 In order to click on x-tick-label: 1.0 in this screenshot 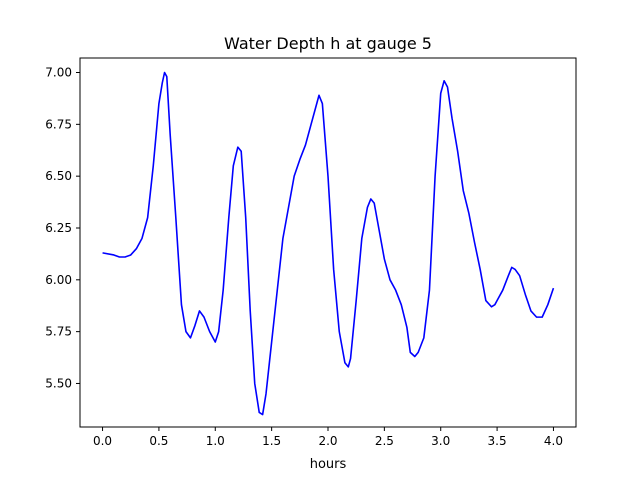, I will do `click(215, 441)`.